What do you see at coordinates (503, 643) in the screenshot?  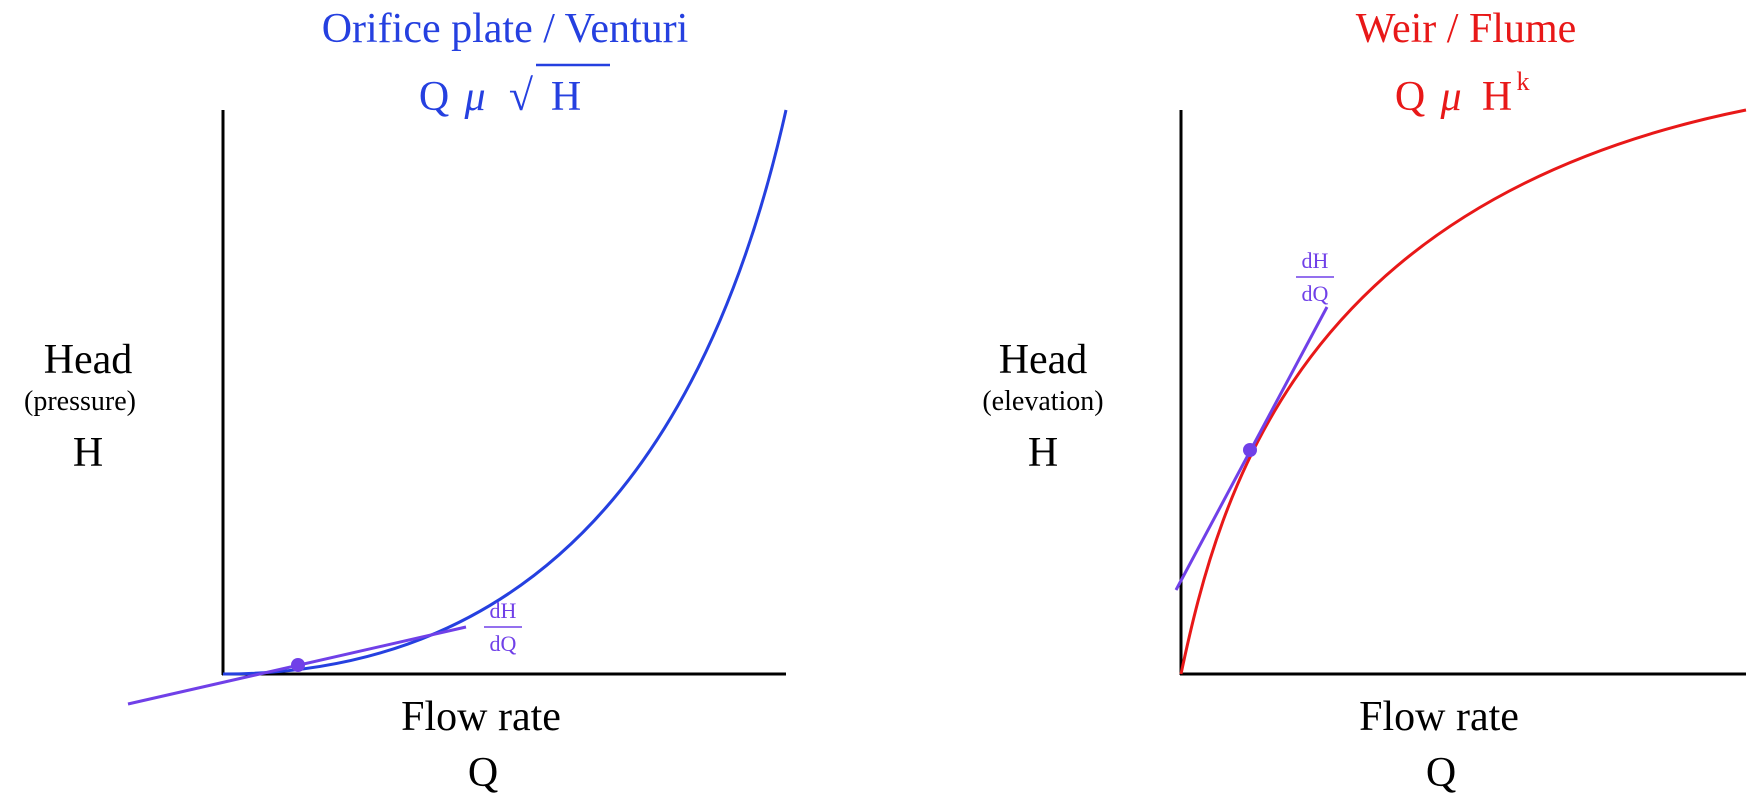 I see `left-slope-denominator: dQ` at bounding box center [503, 643].